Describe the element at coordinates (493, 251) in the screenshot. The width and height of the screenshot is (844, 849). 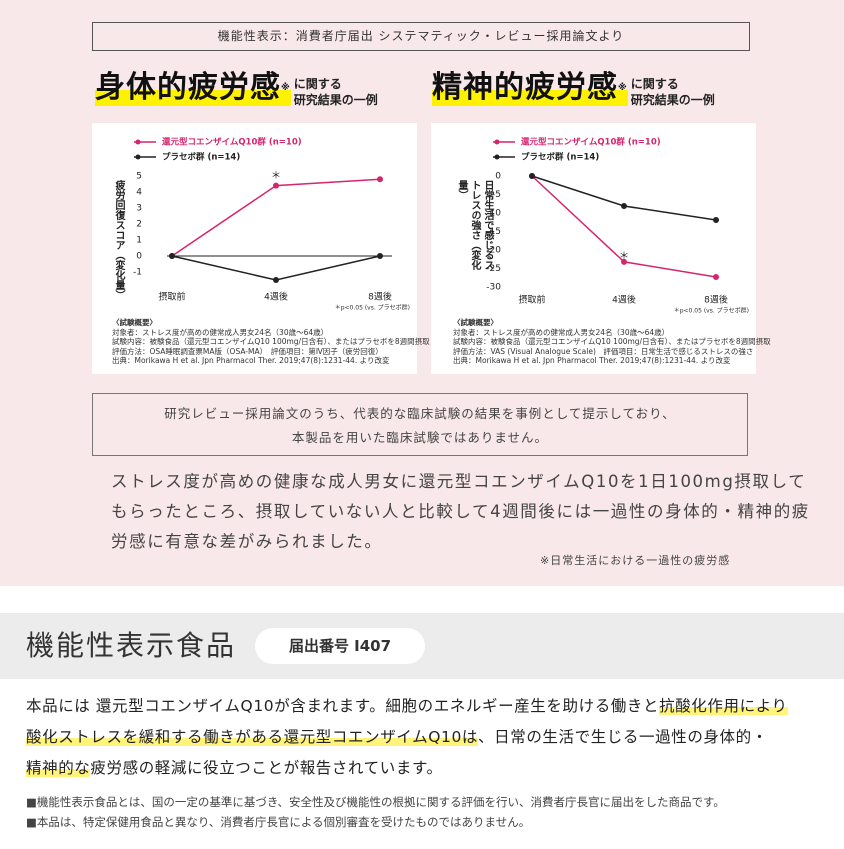
I see `y-tick-label: -20` at that location.